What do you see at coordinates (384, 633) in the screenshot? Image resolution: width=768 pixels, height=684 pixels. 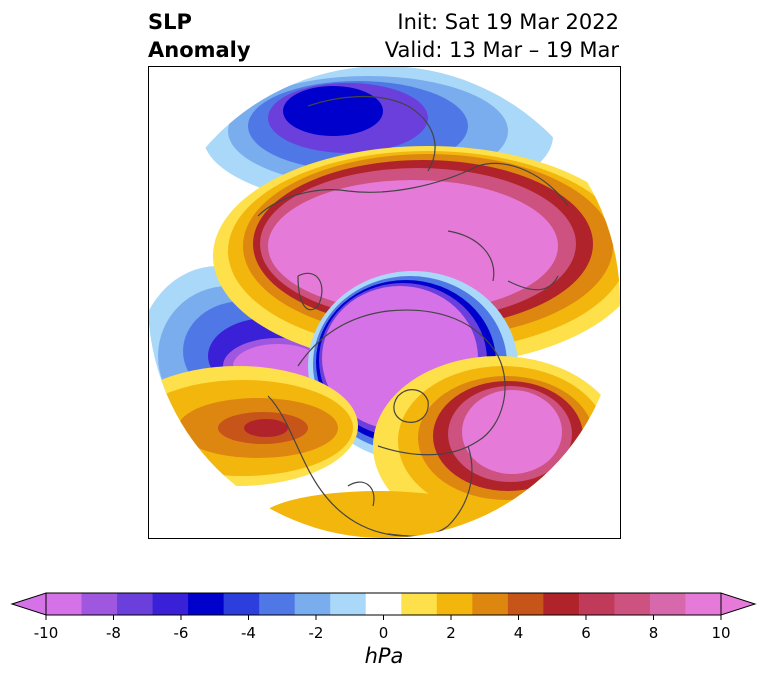 I see `colorbar-tick-label: 0` at bounding box center [384, 633].